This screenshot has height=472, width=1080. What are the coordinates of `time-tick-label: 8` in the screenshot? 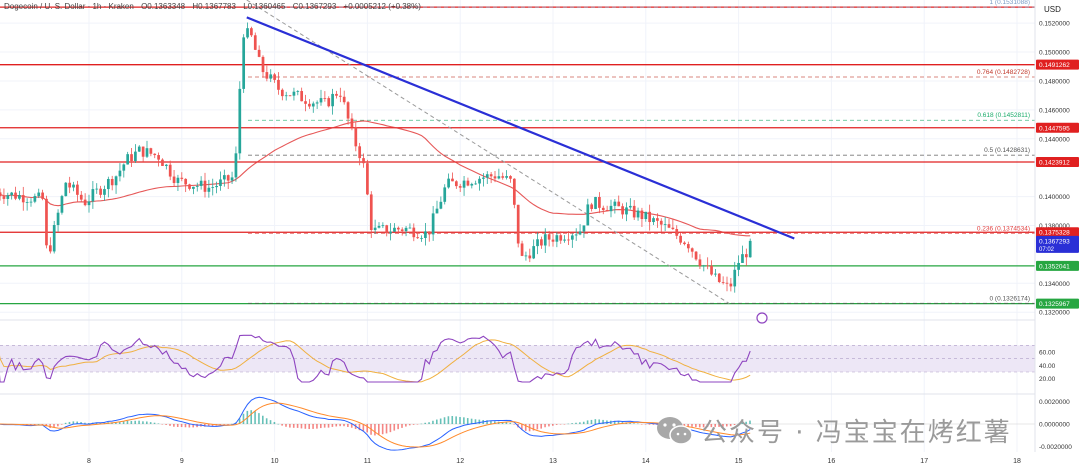 It's located at (89, 461).